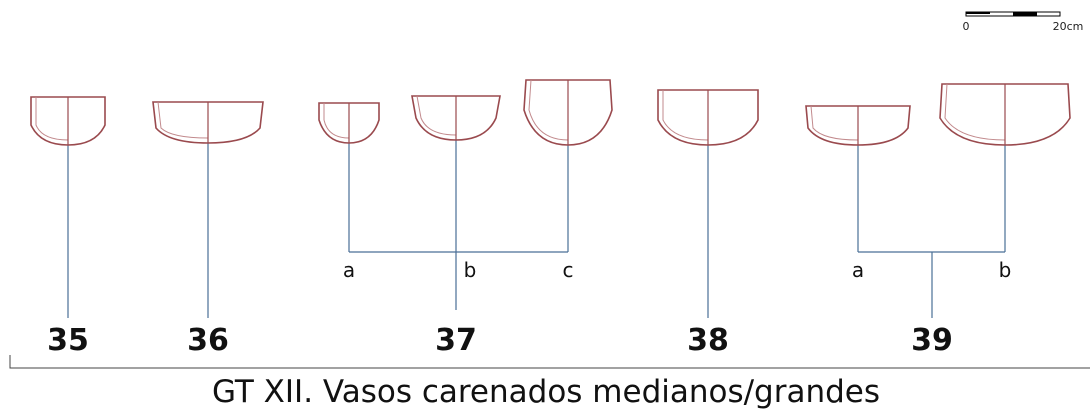 The image size is (1092, 415). I want to click on type-label: 38, so click(708, 340).